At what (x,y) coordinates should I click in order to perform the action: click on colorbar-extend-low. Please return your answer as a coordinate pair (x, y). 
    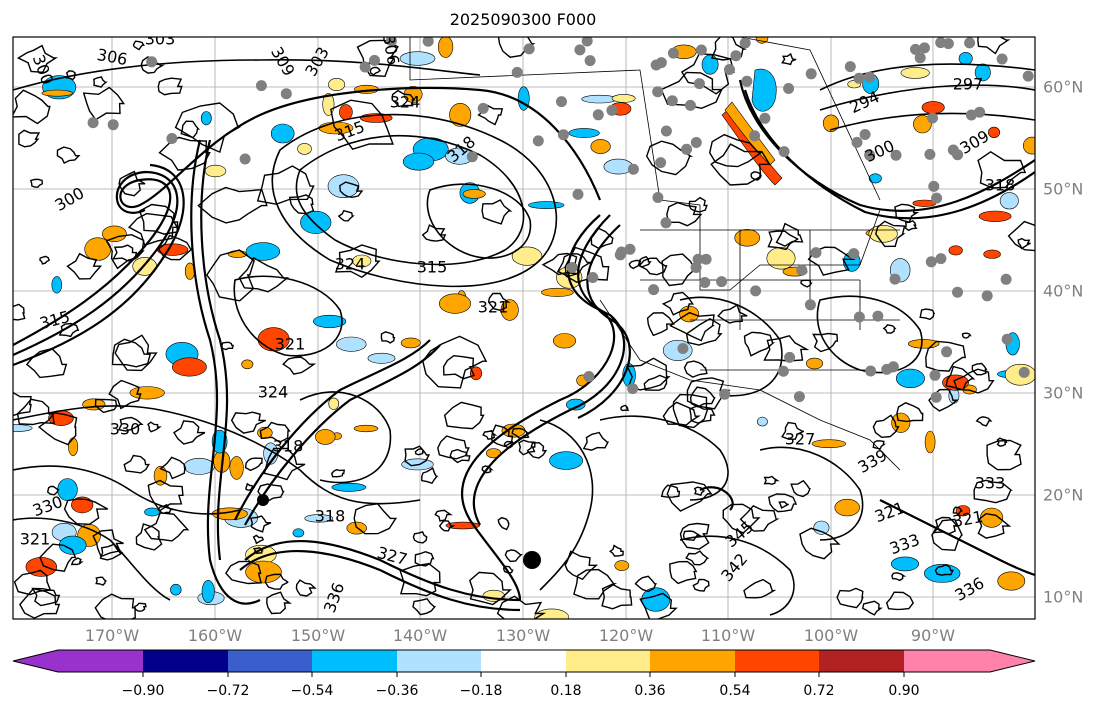
    Looking at the image, I should click on (78, 661).